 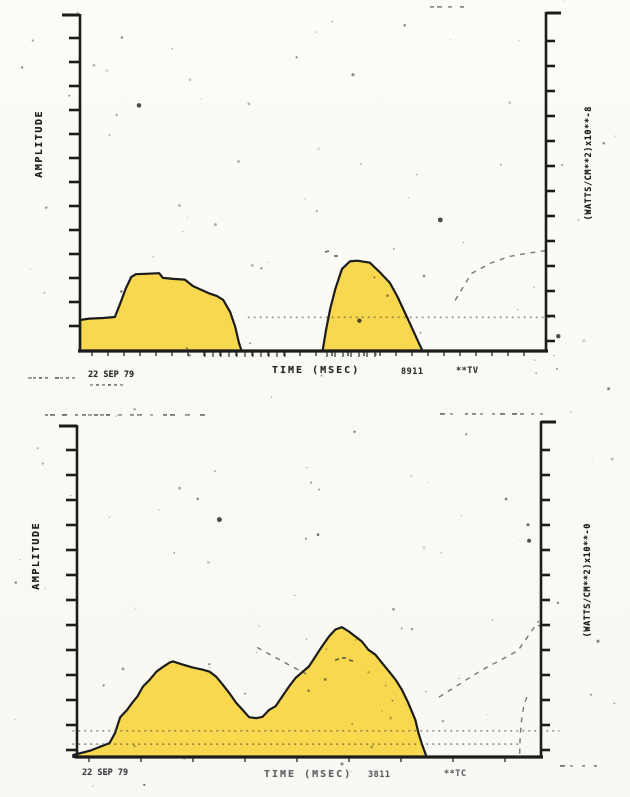 What do you see at coordinates (412, 372) in the screenshot?
I see `upper-chart-code-annotation-1: 8911` at bounding box center [412, 372].